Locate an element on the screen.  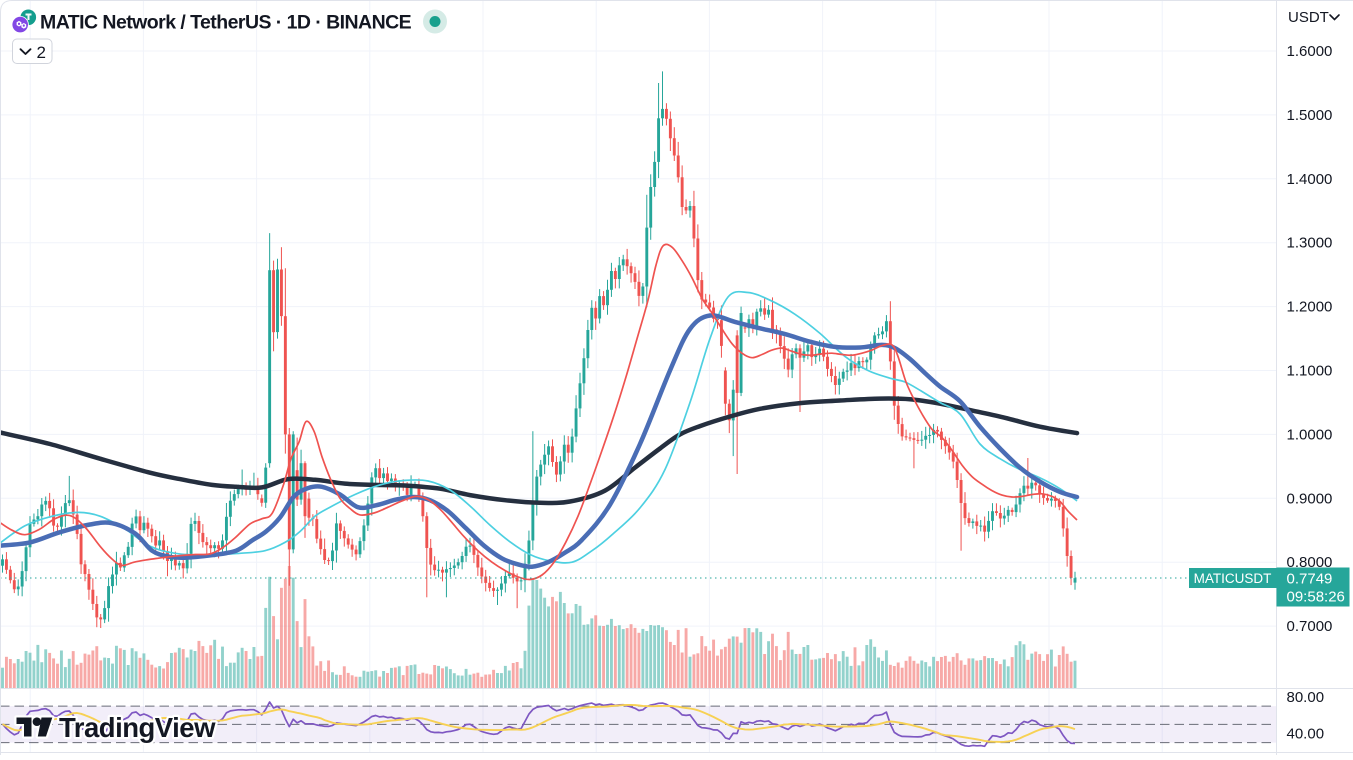
svg-text: 0.7749 is located at coordinates (1310, 579).